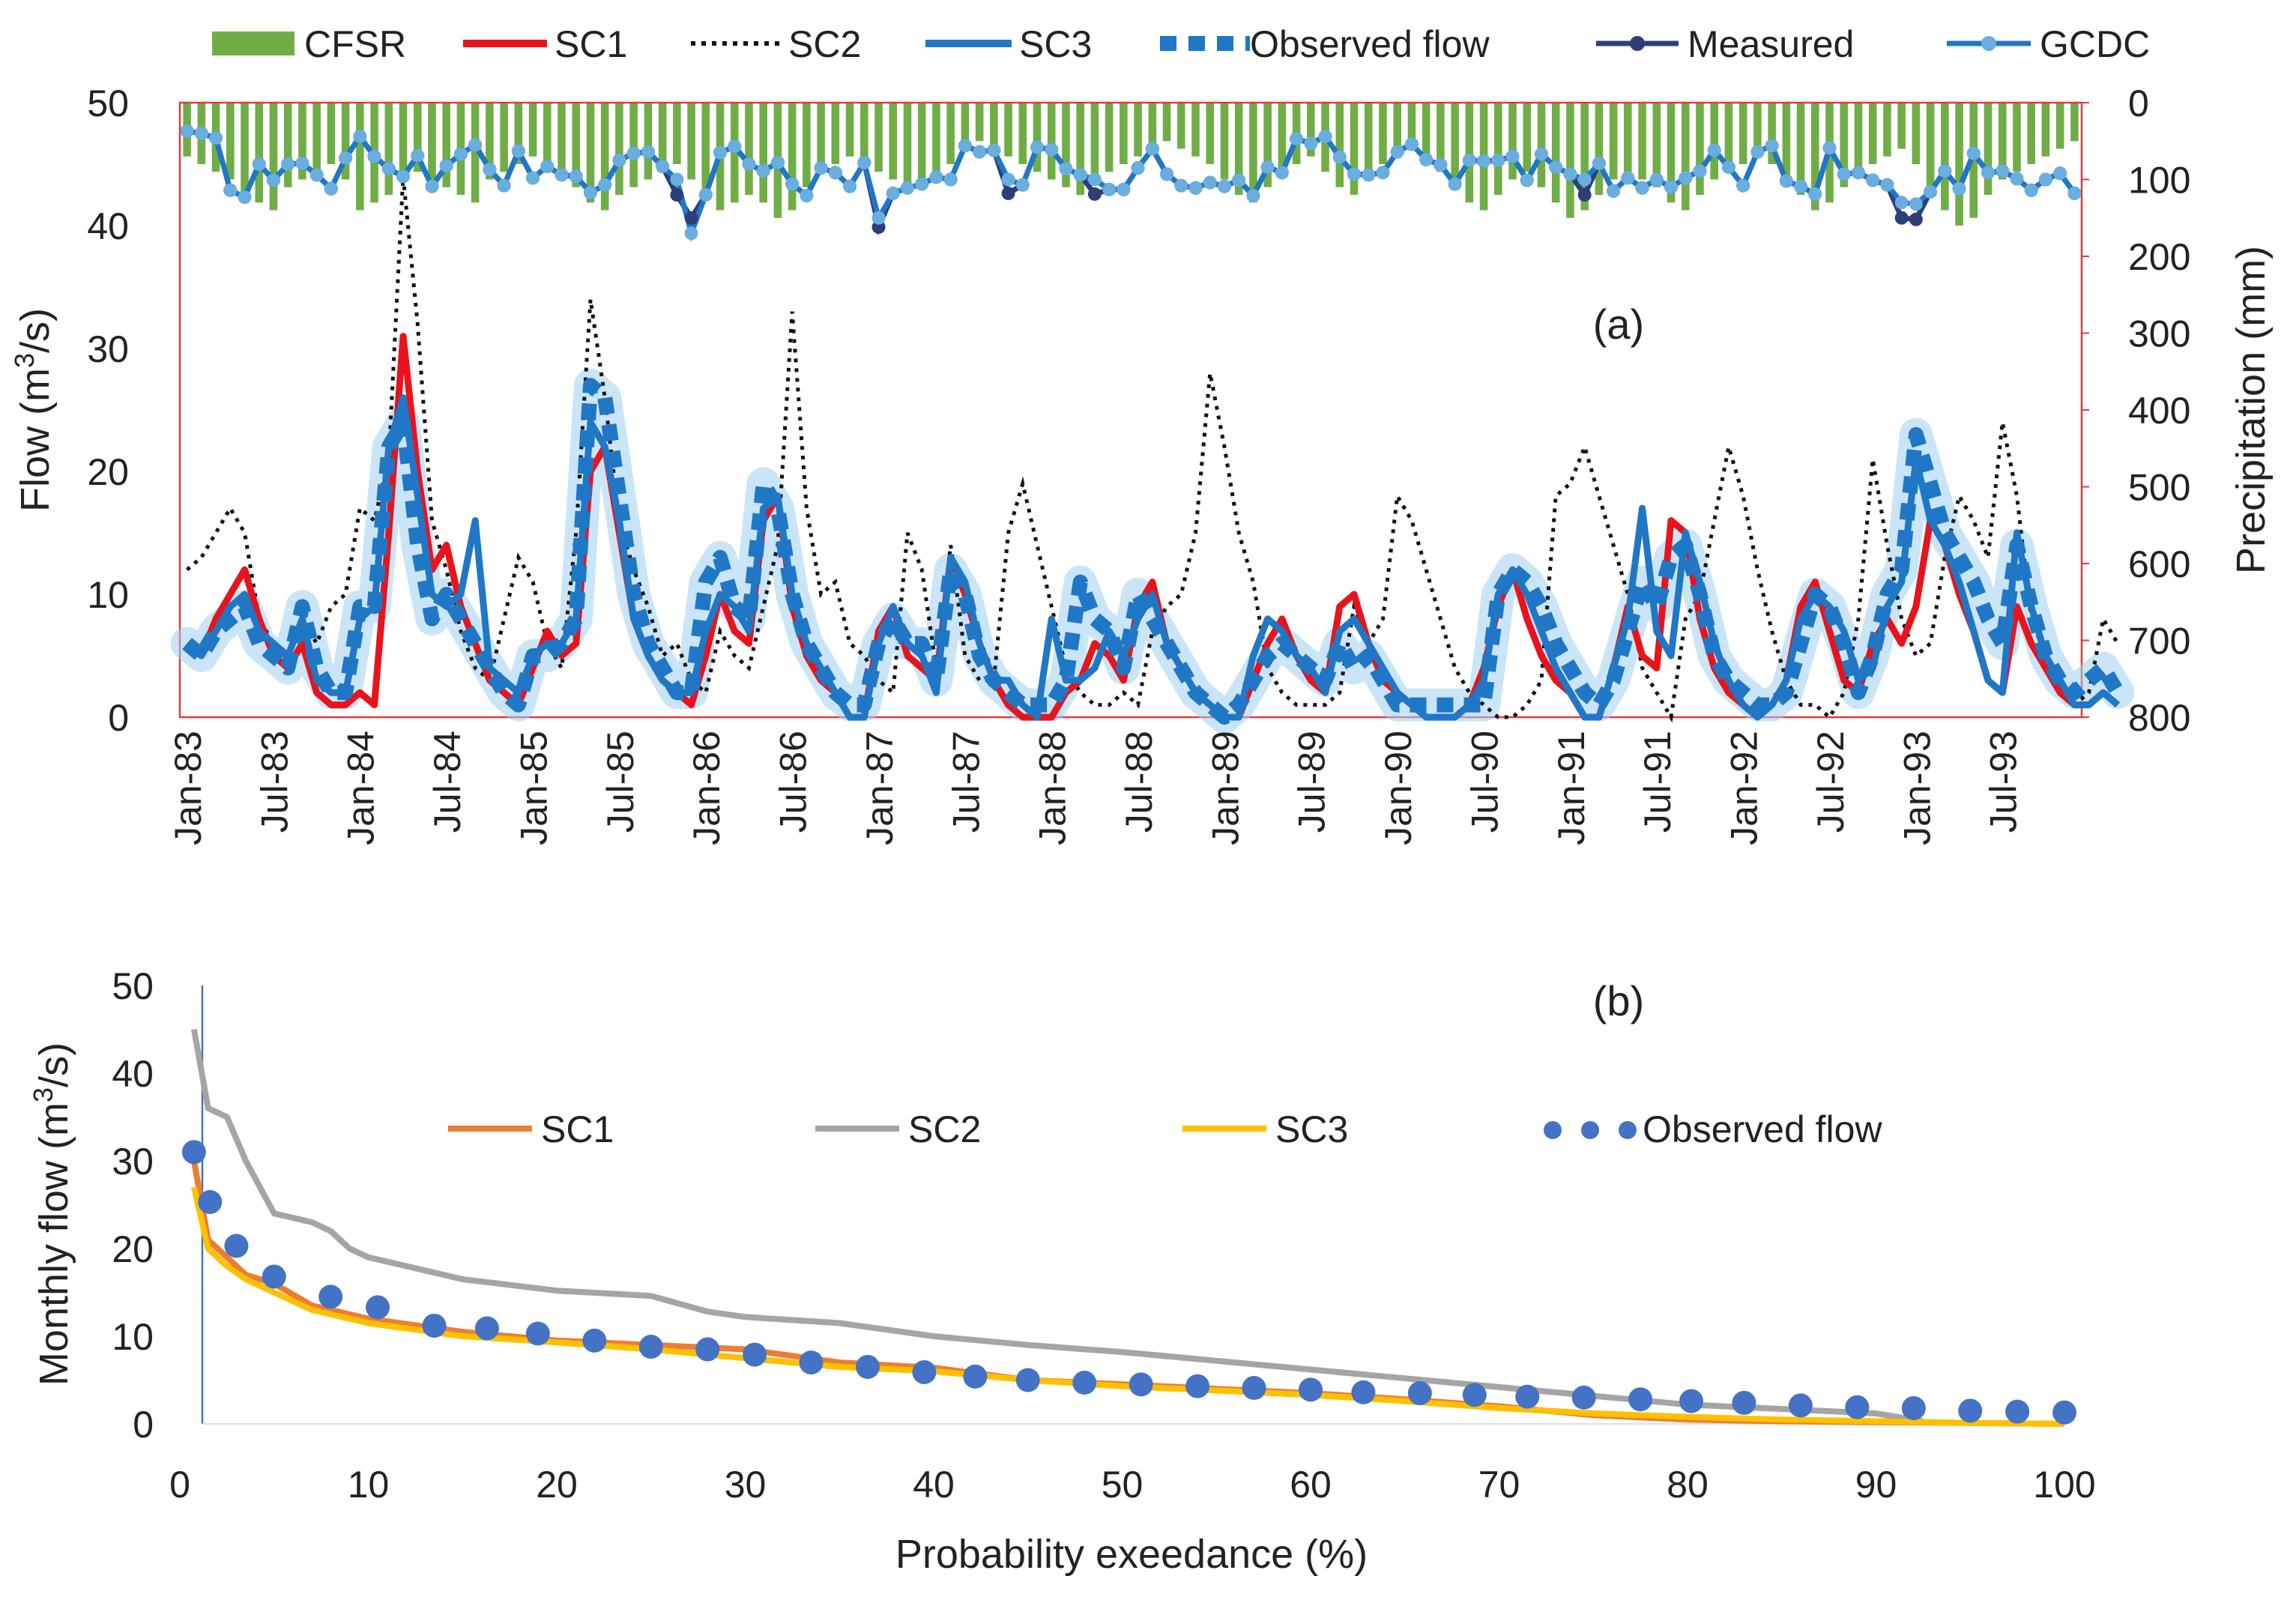 The height and width of the screenshot is (1603, 2296). Describe the element at coordinates (966, 782) in the screenshot. I see `panel-a-x-tick-label: Jul-87` at that location.